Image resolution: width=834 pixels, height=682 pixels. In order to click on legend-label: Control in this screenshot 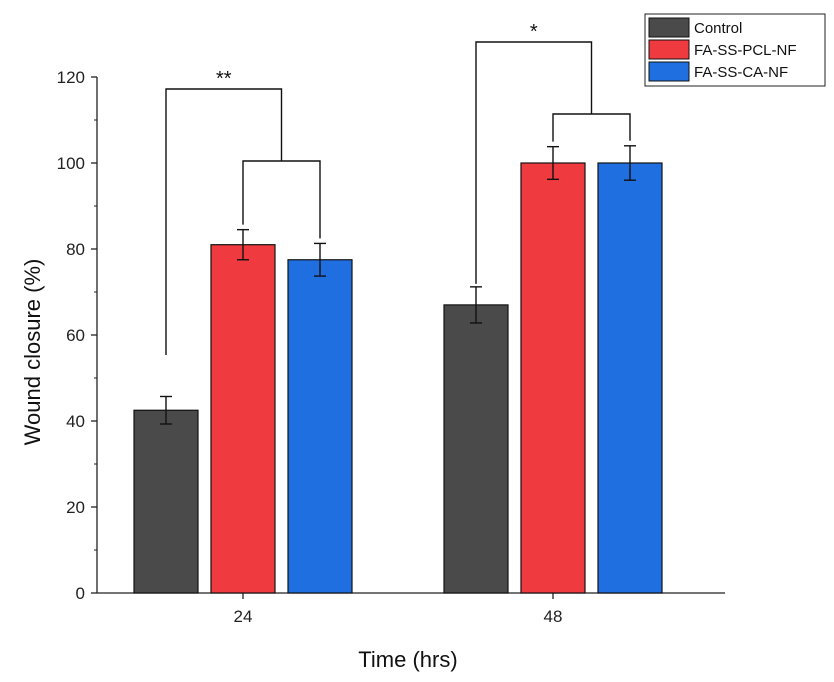, I will do `click(718, 28)`.